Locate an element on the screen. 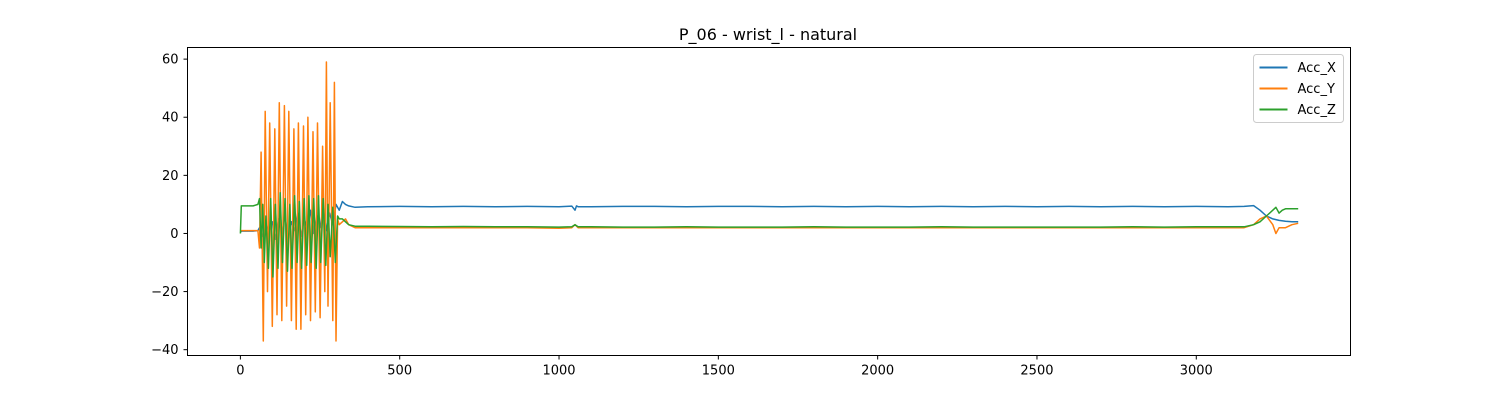  x-tick-label: 0 is located at coordinates (240, 371).